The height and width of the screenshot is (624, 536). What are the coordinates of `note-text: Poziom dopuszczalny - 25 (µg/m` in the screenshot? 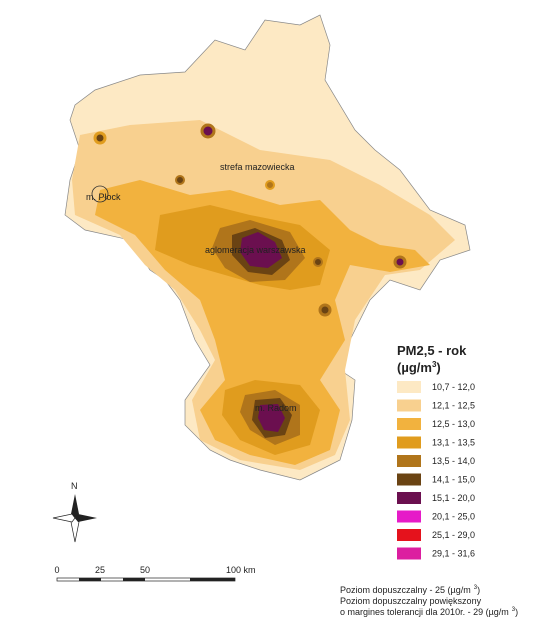 It's located at (405, 590).